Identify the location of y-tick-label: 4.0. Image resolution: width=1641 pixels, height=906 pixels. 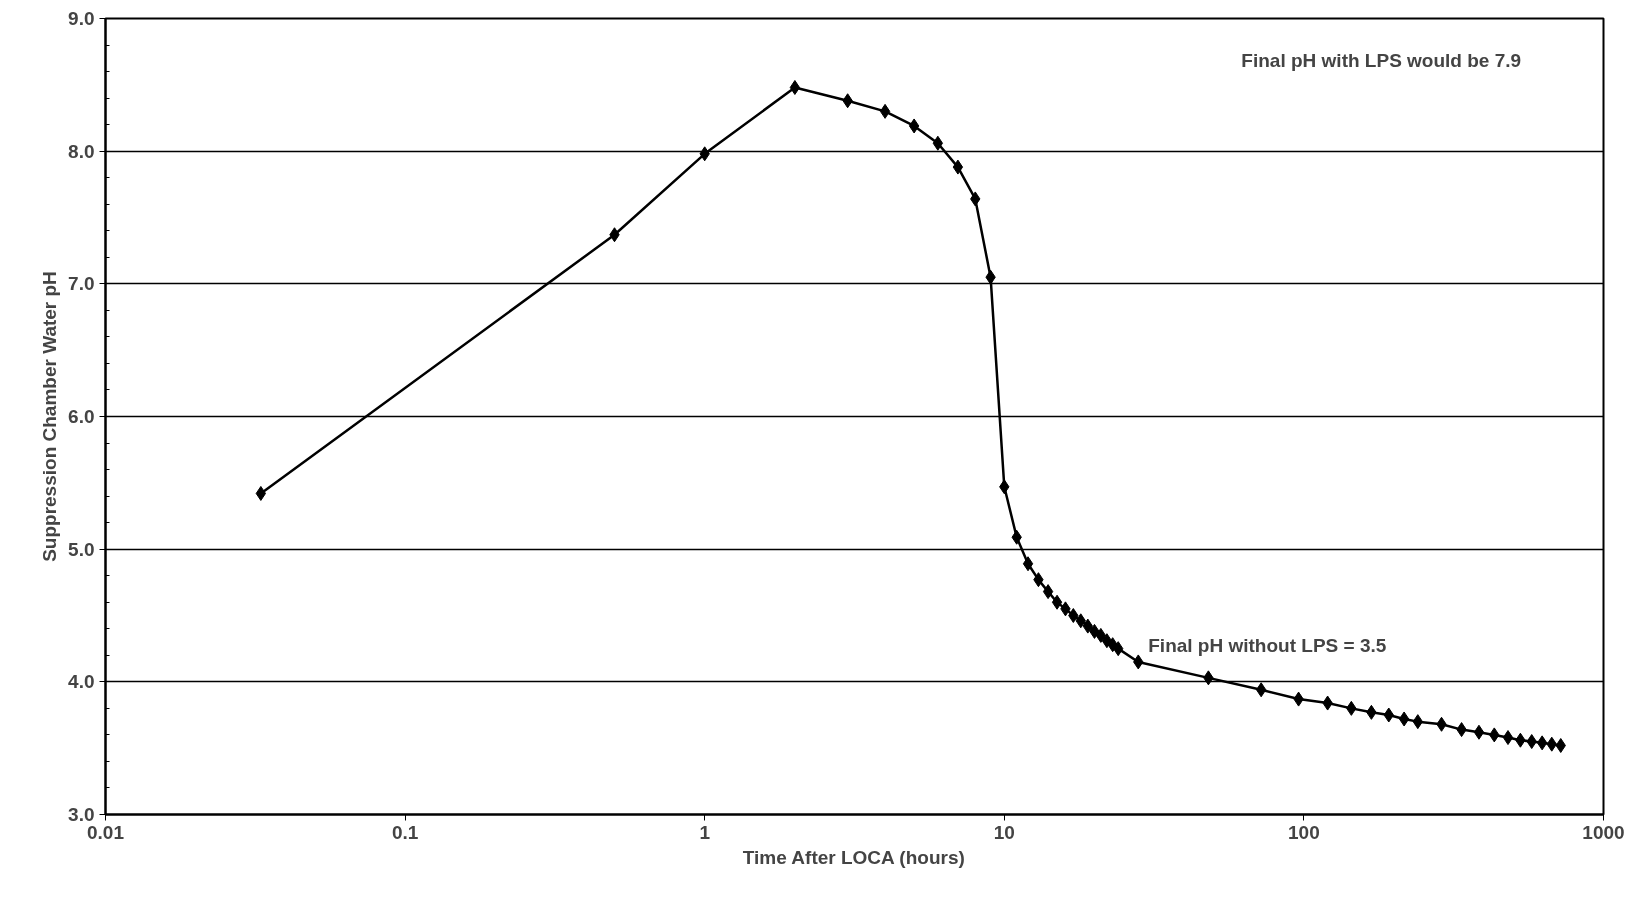
(81, 682).